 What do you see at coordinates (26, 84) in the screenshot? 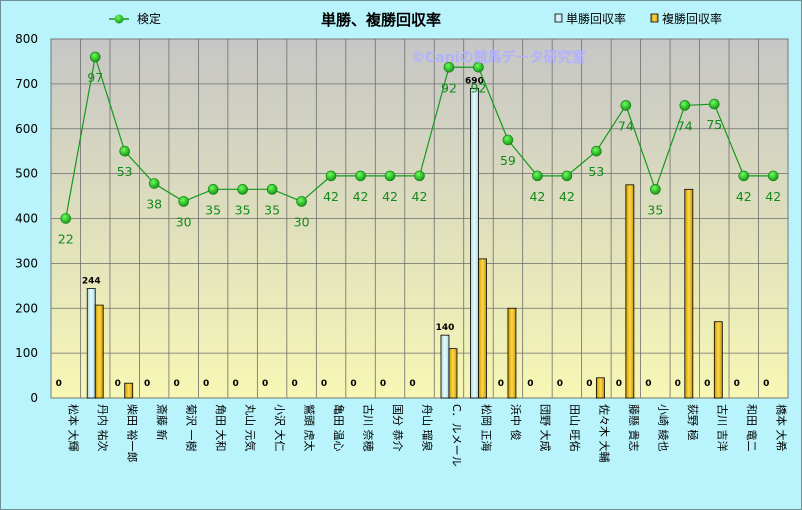
I see `y-tick-label: 700` at bounding box center [26, 84].